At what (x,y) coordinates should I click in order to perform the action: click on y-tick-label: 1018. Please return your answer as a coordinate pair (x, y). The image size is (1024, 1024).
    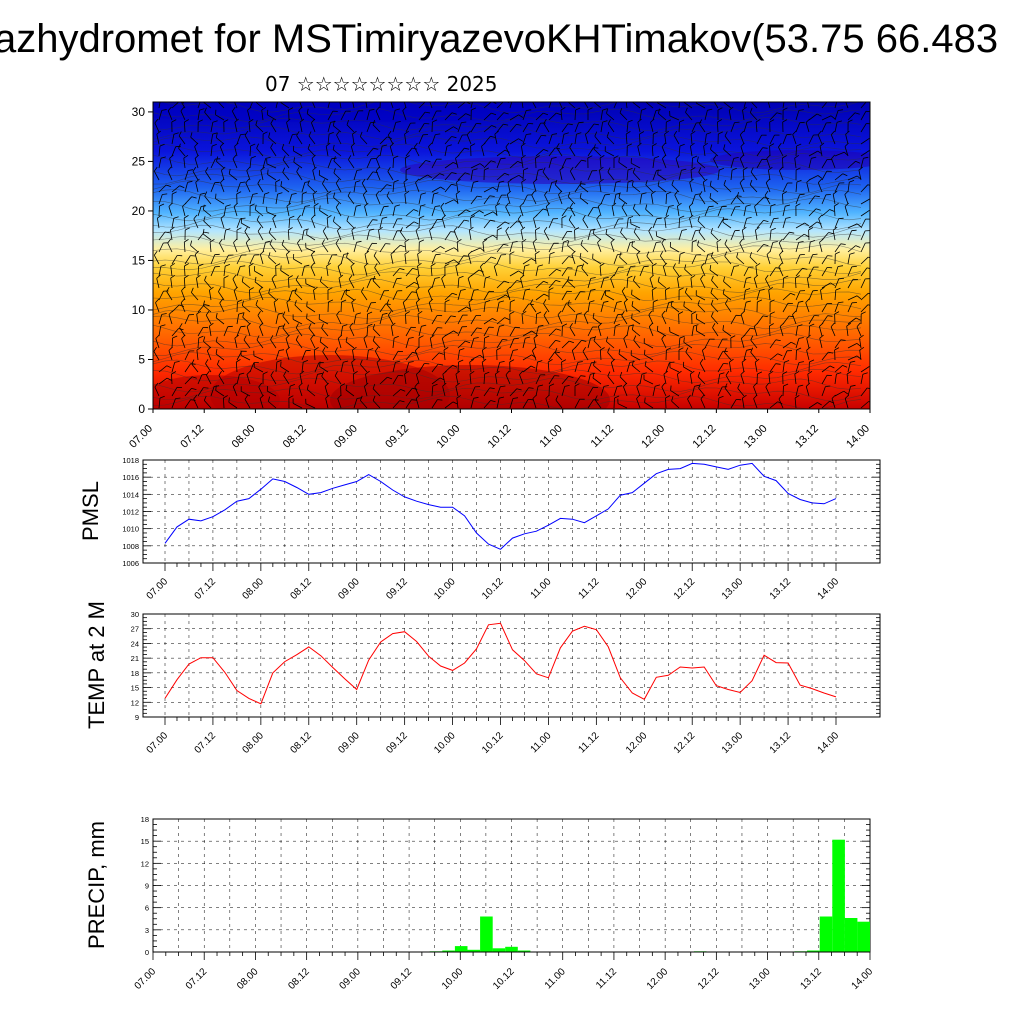
    Looking at the image, I should click on (130, 460).